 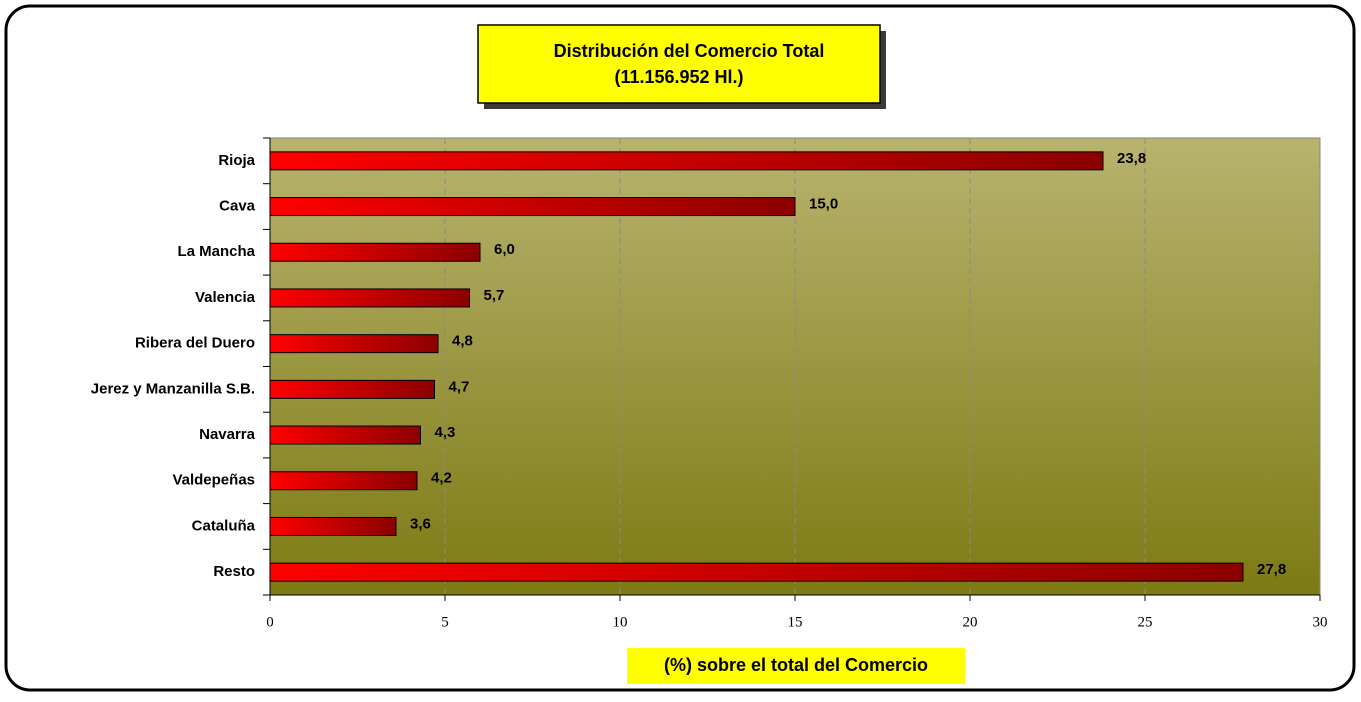 I want to click on x-axis-label: (%) sobre el total del Comercio, so click(x=796, y=665).